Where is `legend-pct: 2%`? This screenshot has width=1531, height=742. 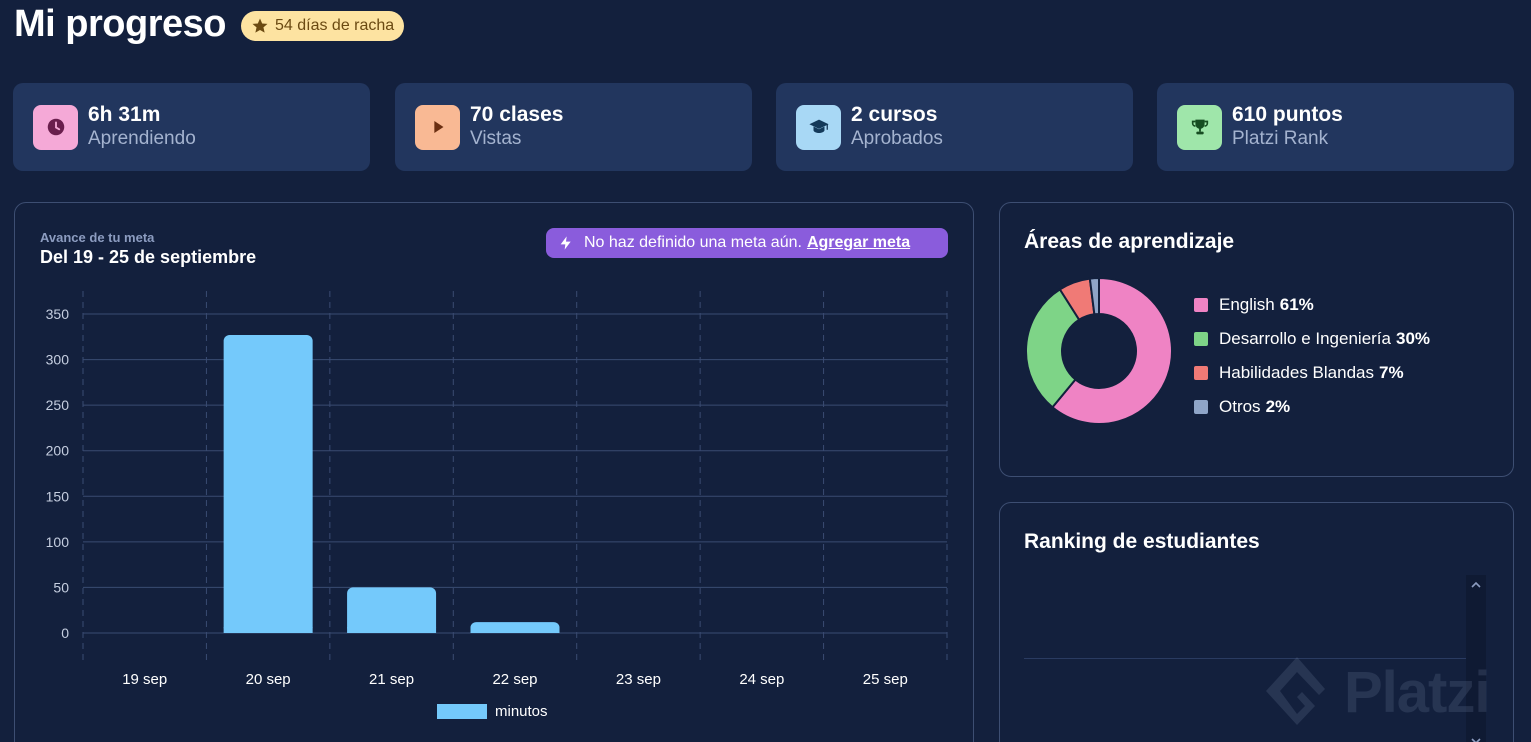 legend-pct: 2% is located at coordinates (1278, 406).